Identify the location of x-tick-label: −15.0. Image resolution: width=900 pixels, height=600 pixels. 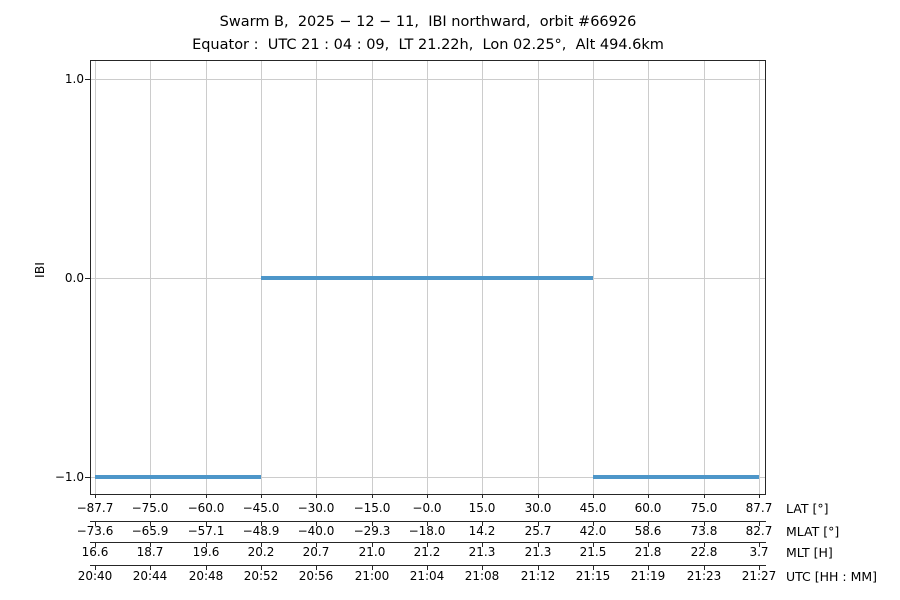
(372, 508).